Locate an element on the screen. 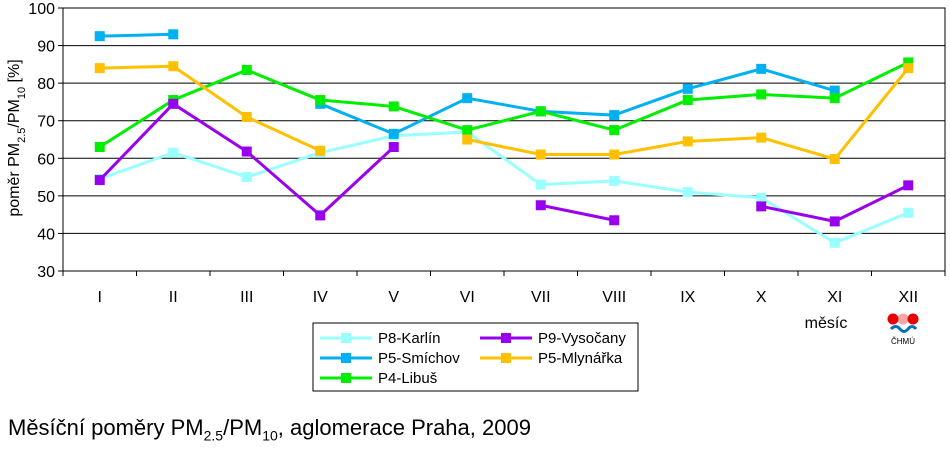  svg-text: ČHMÚ is located at coordinates (903, 341).